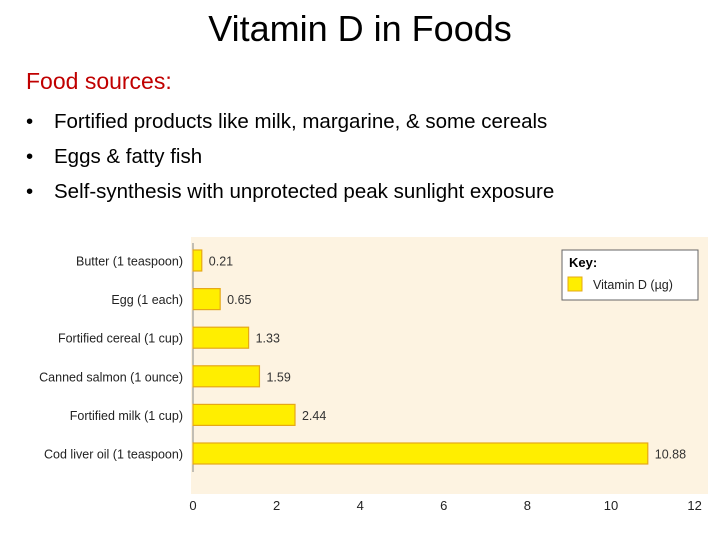  What do you see at coordinates (126, 416) in the screenshot?
I see `category-label: Fortified milk (1 cup)` at bounding box center [126, 416].